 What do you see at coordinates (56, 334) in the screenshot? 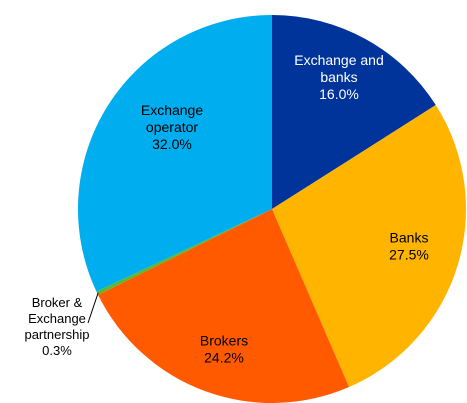
I see `slice-name-label: partnership` at bounding box center [56, 334].